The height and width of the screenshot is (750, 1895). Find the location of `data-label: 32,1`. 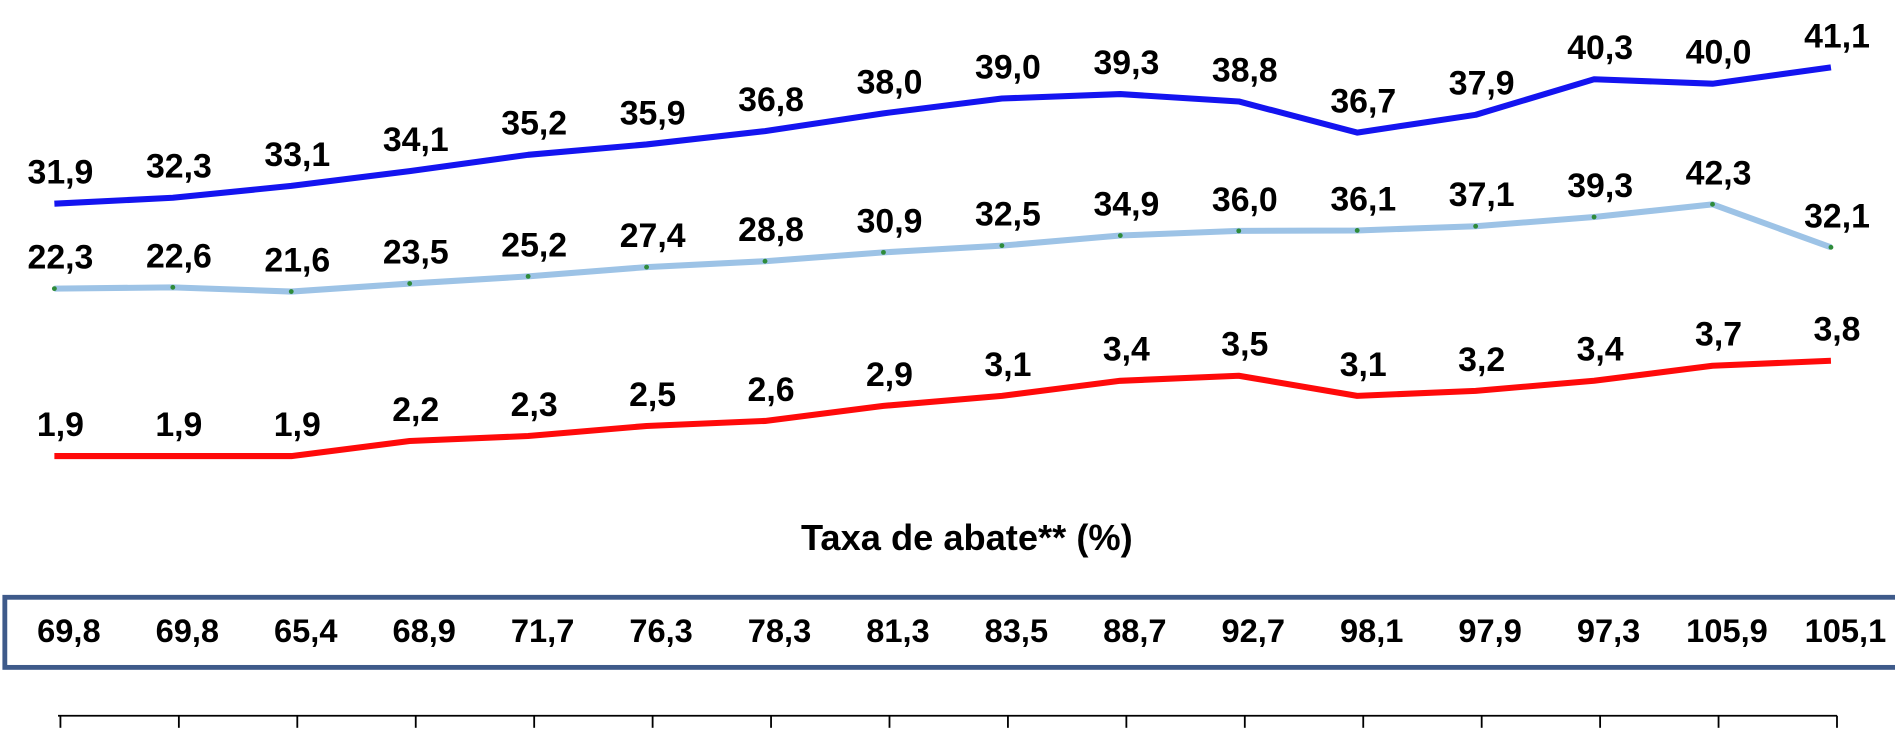

data-label: 32,1 is located at coordinates (1837, 216).